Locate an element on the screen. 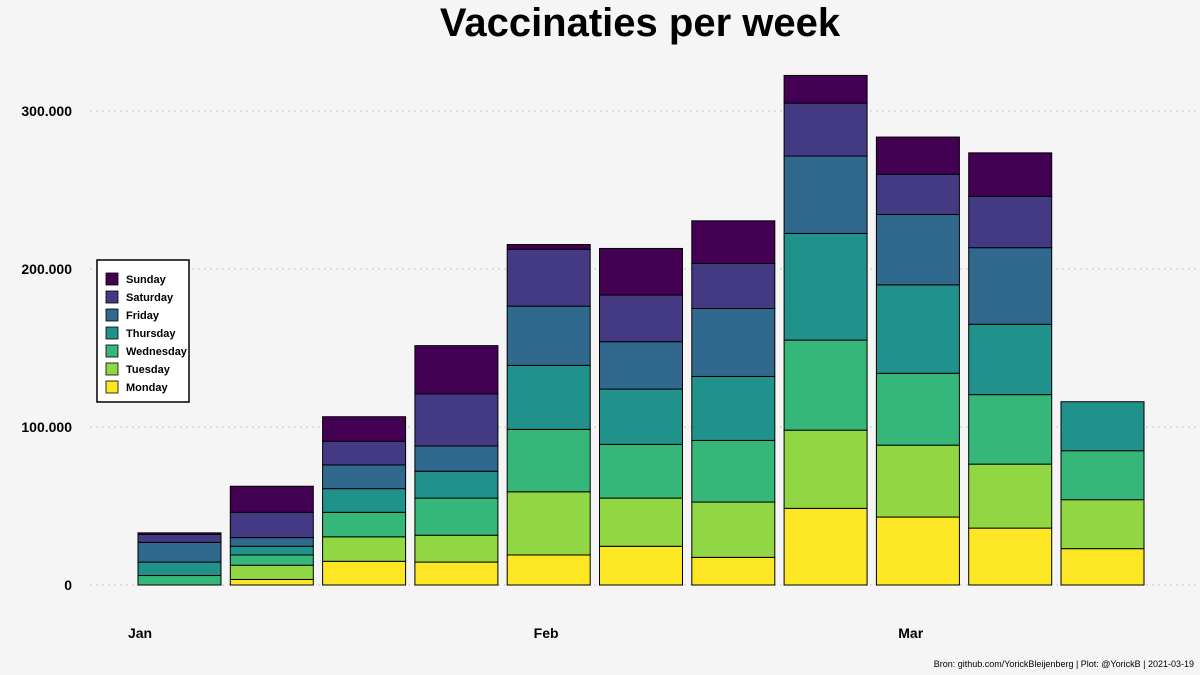  x-tick-label: Feb is located at coordinates (546, 633).